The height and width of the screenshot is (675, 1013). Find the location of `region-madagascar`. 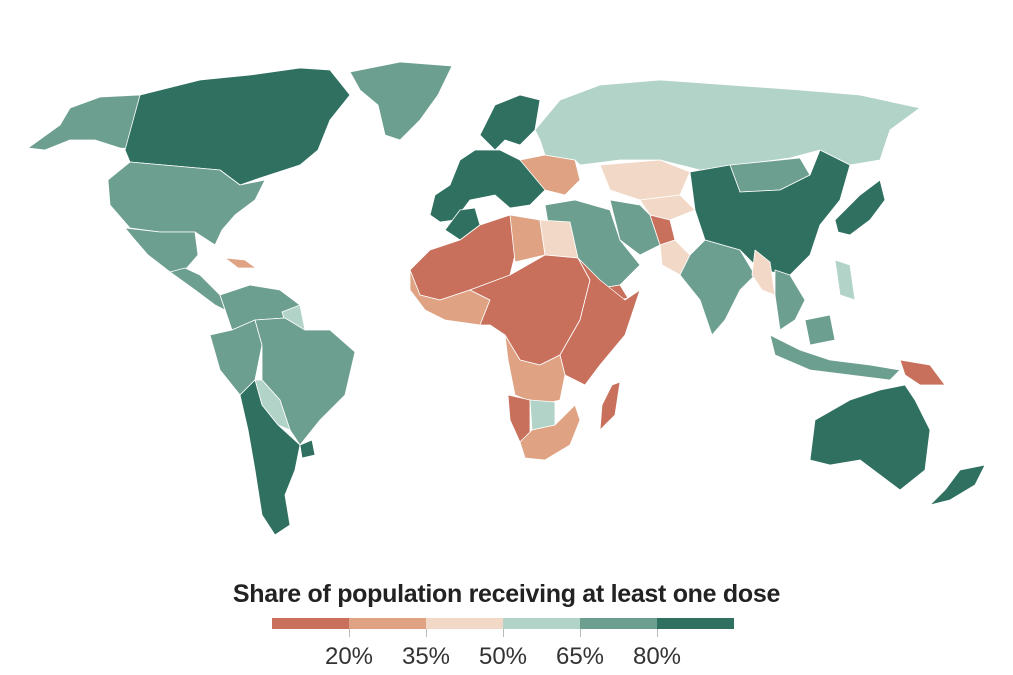

region-madagascar is located at coordinates (610, 406).